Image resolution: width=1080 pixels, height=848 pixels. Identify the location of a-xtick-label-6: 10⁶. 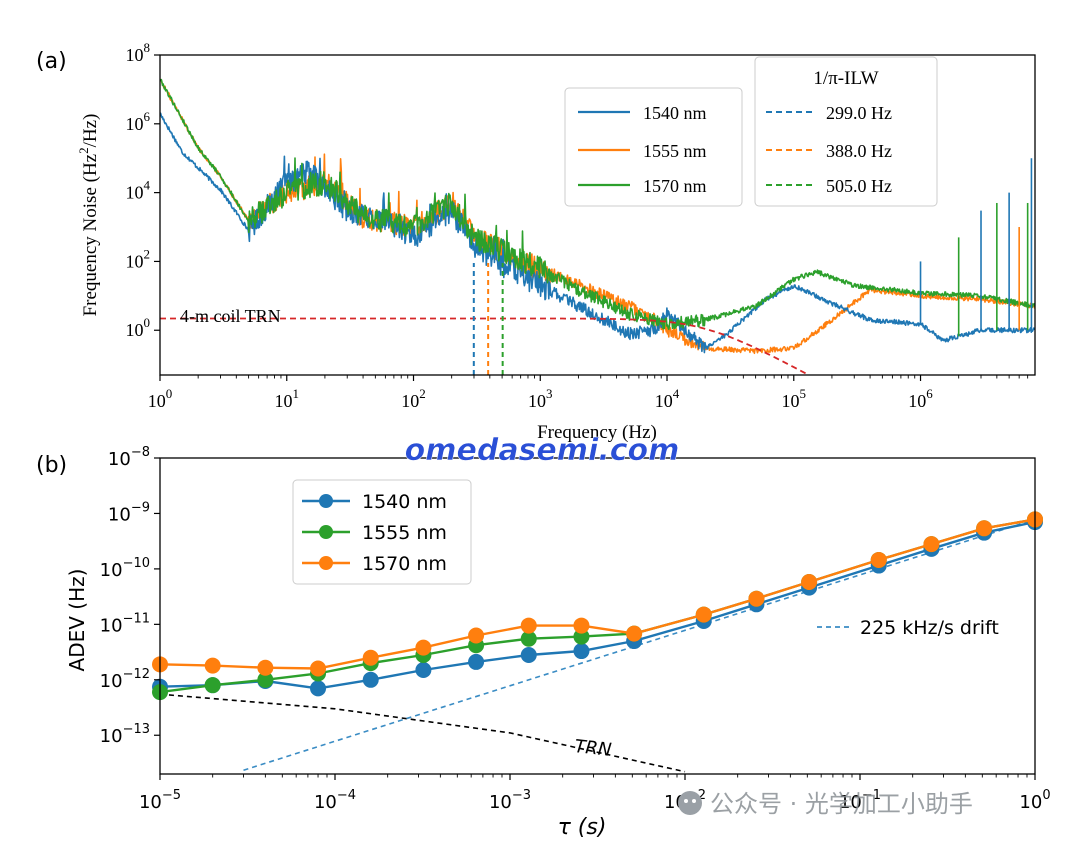
(920, 398).